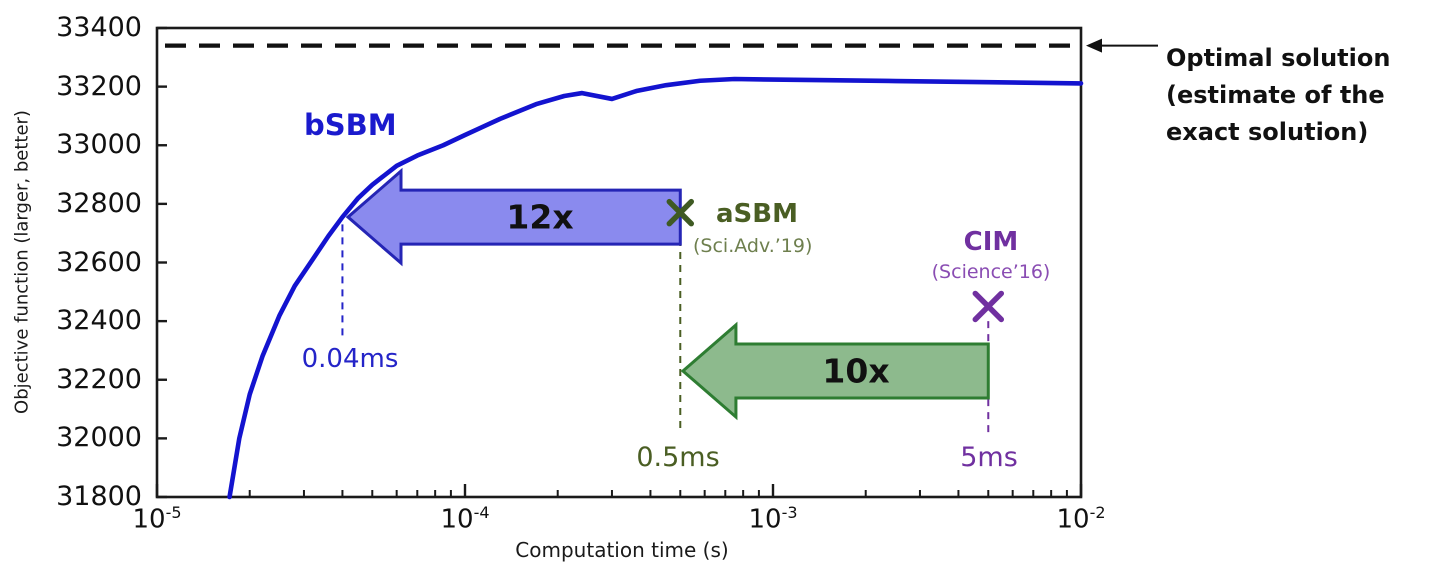 Image resolution: width=1440 pixels, height=578 pixels. What do you see at coordinates (988, 306) in the screenshot?
I see `data-point-marker-CIM` at bounding box center [988, 306].